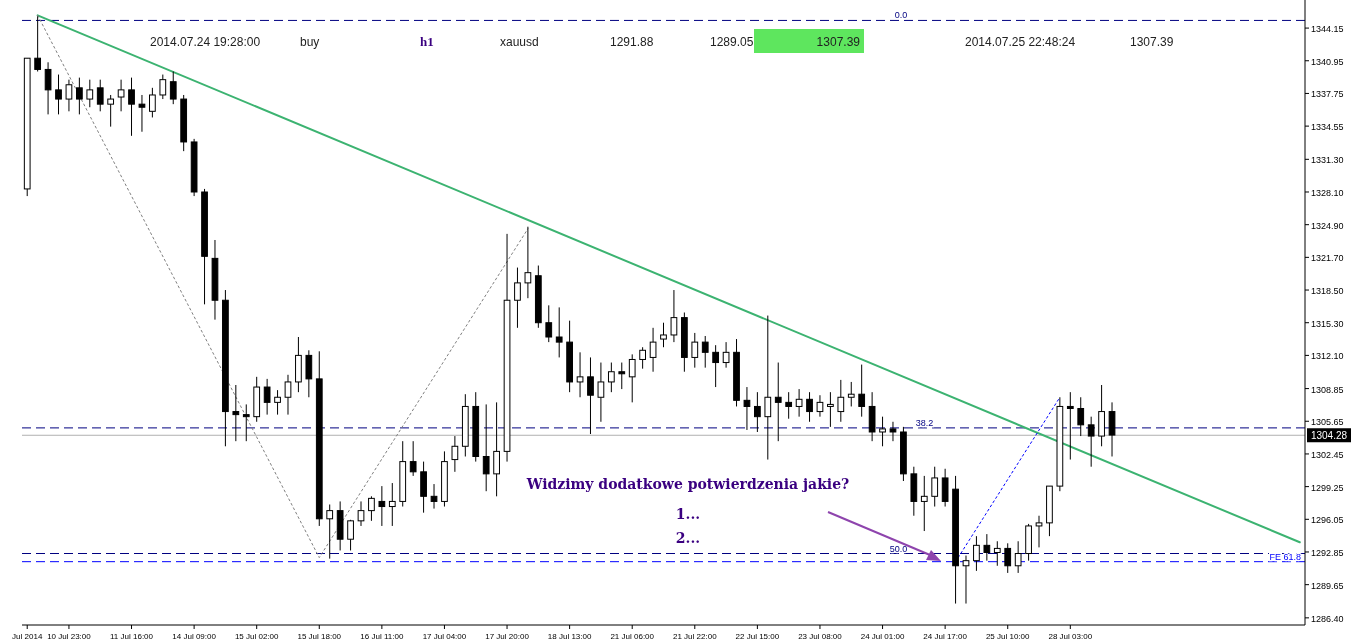  What do you see at coordinates (1327, 291) in the screenshot?
I see `y-tick-label: 1318.50` at bounding box center [1327, 291].